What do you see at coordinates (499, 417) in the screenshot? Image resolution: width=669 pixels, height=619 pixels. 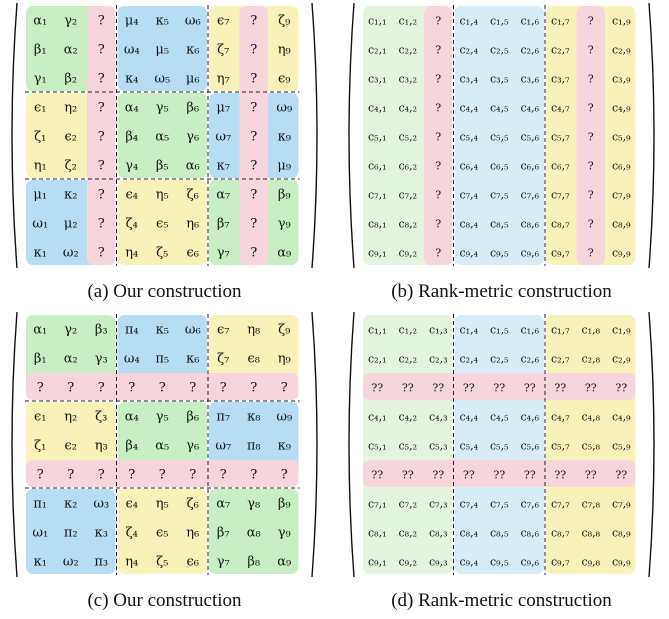 I see `matrix-d-cell: c₄,₅` at bounding box center [499, 417].